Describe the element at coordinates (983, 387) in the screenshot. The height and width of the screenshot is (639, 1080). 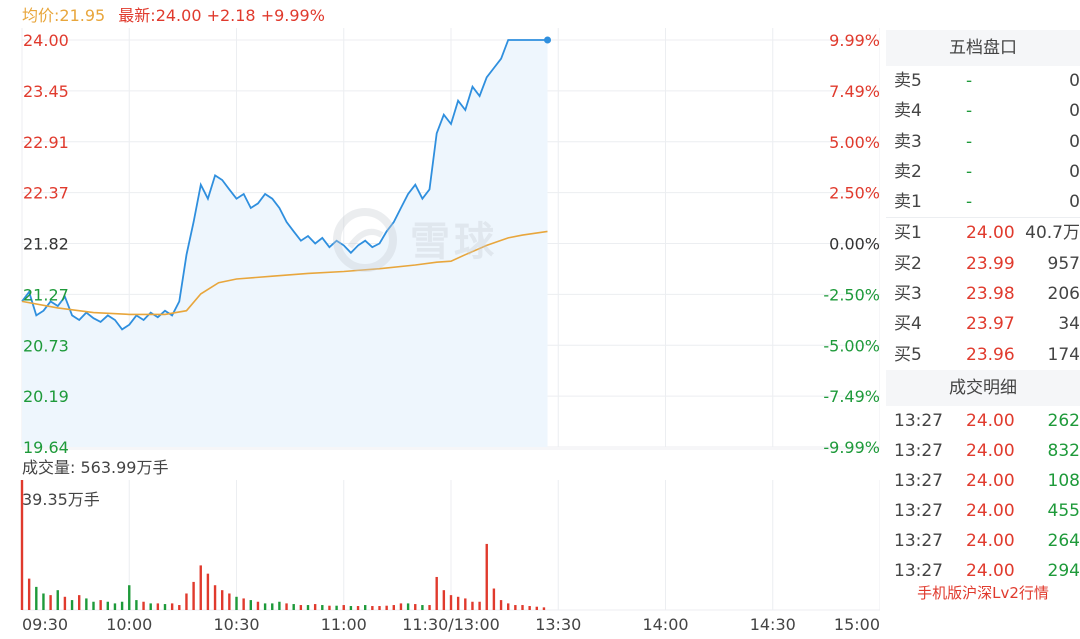
I see `trades-title: 成交明细` at that location.